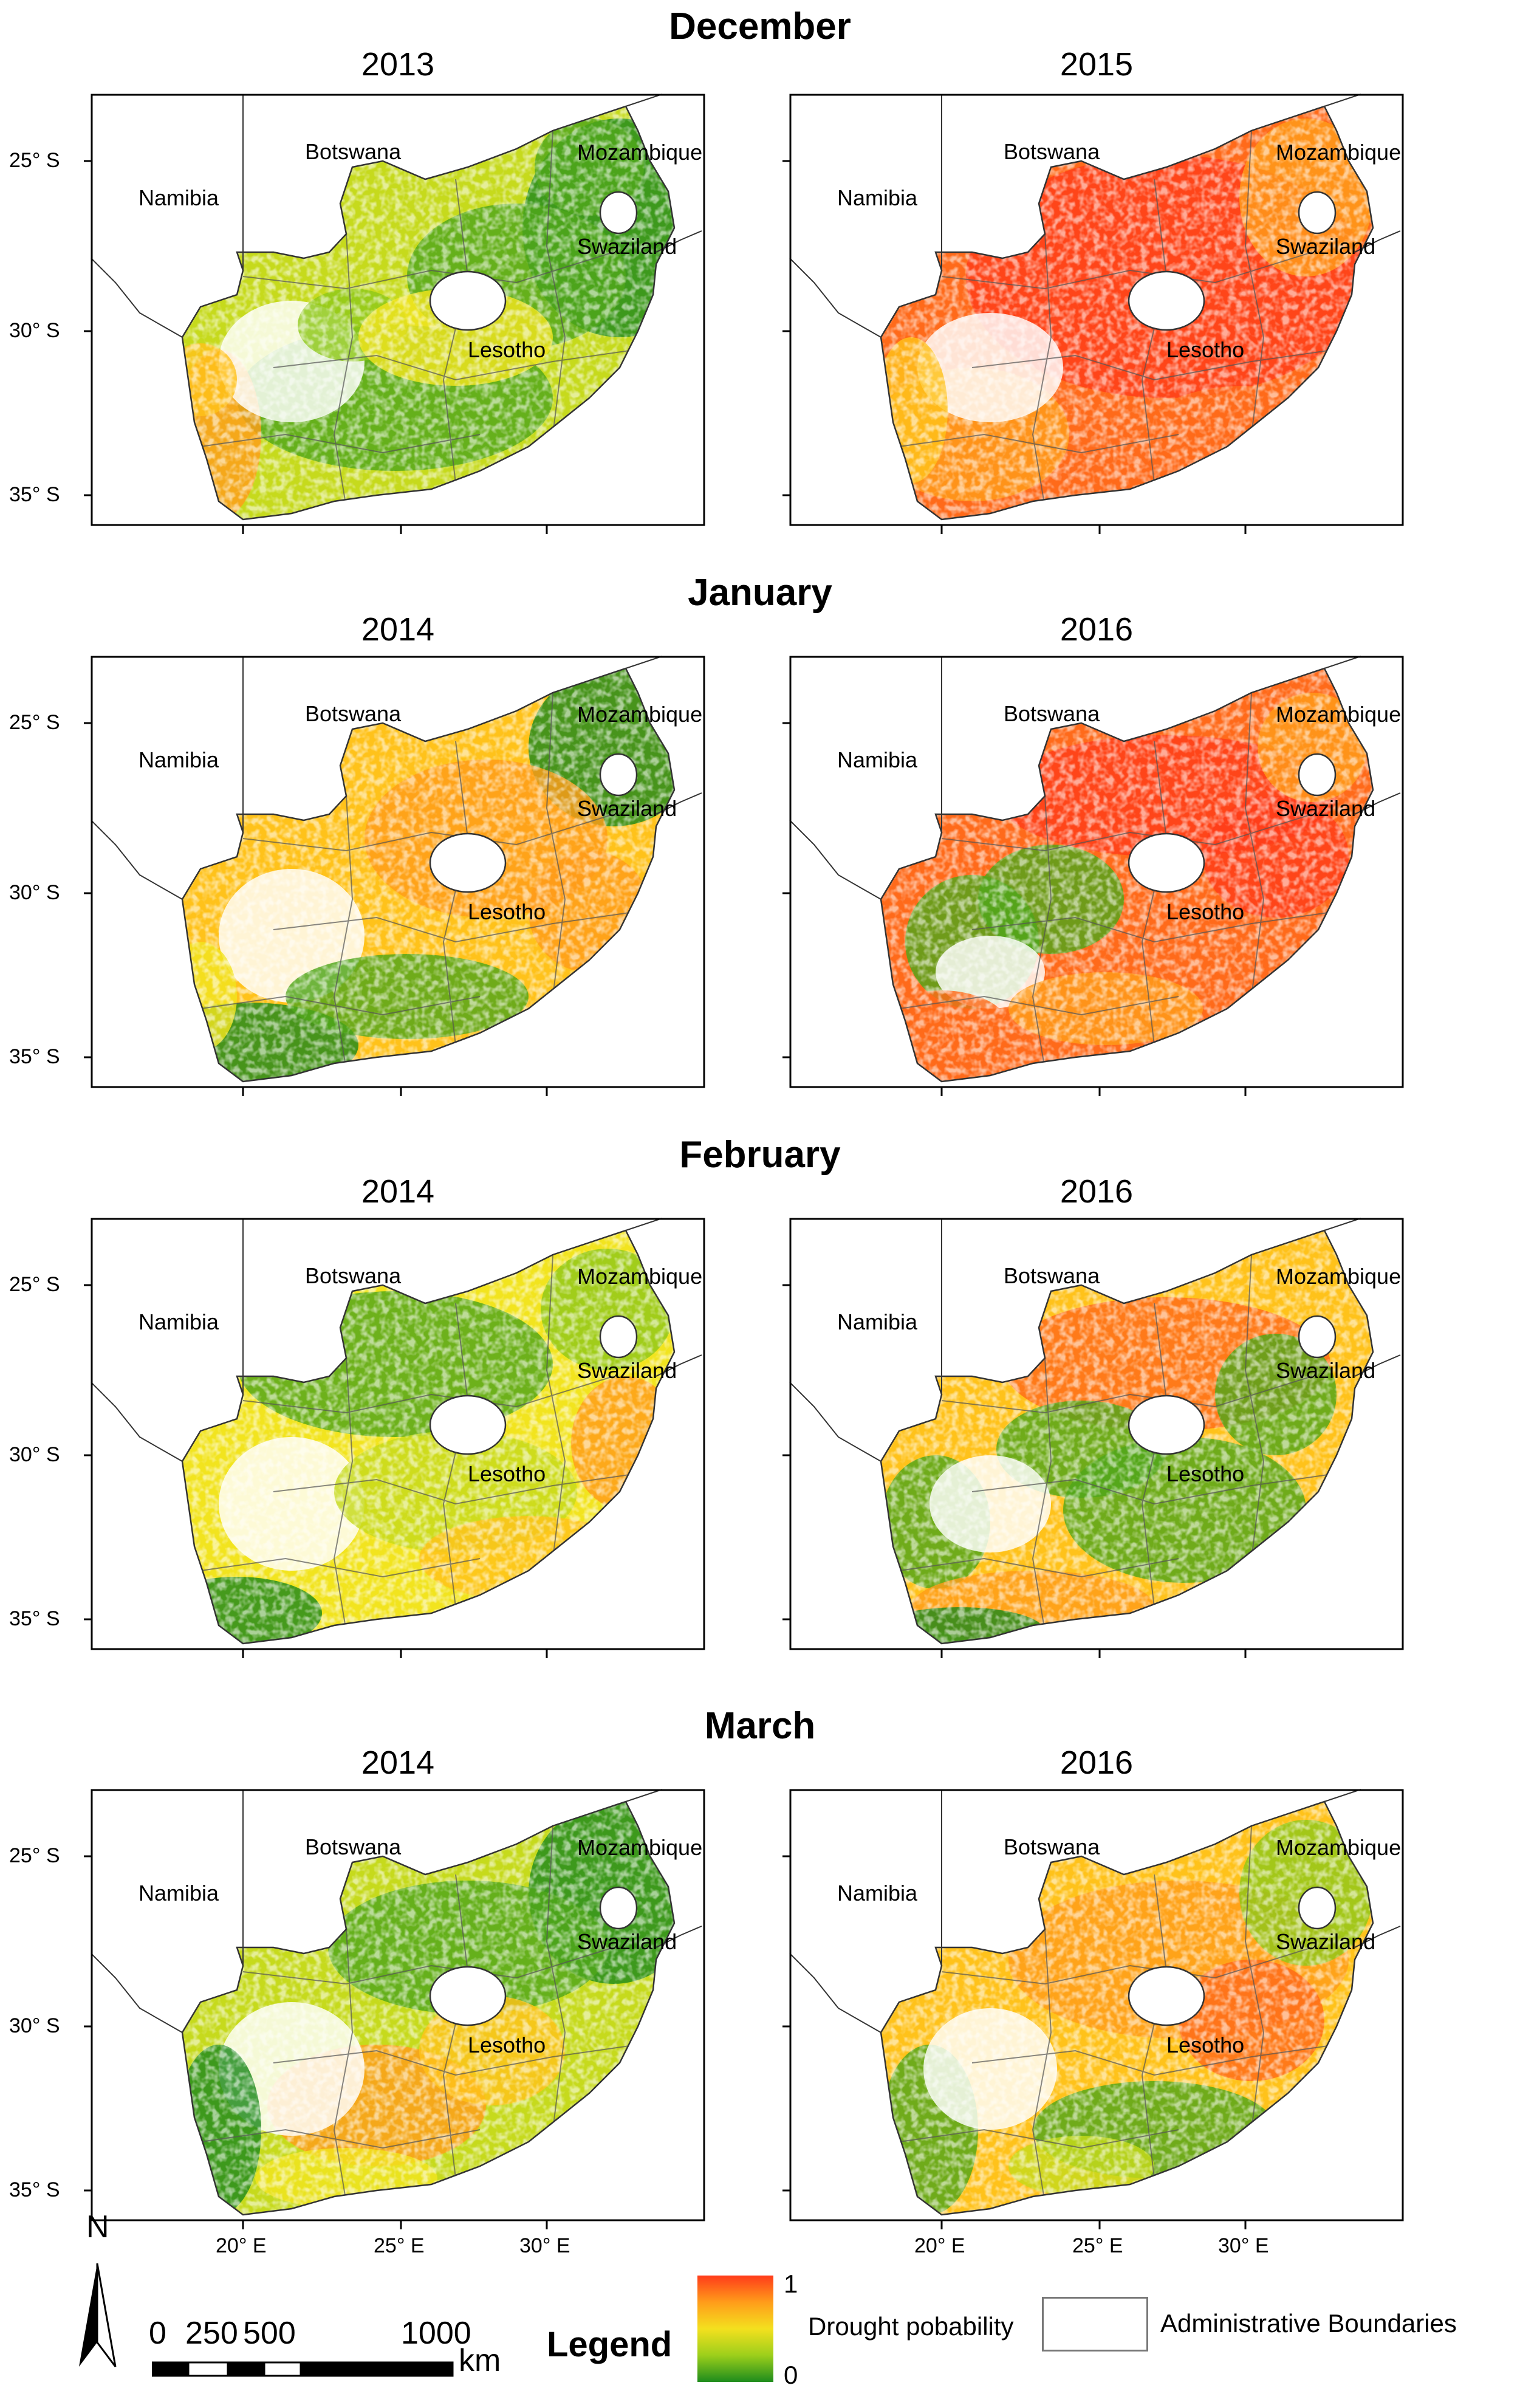 The image size is (1520, 2408). I want to click on scale-bar-graphic, so click(302, 2369).